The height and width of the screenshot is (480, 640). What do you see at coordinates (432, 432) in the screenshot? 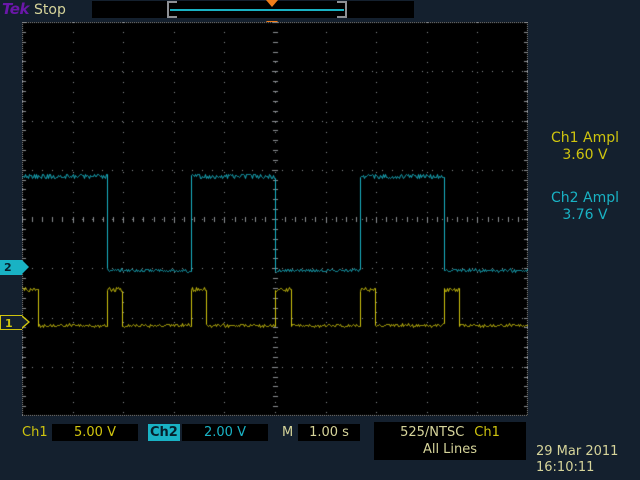
I see `trigger-standard: 525/NTSC` at bounding box center [432, 432].